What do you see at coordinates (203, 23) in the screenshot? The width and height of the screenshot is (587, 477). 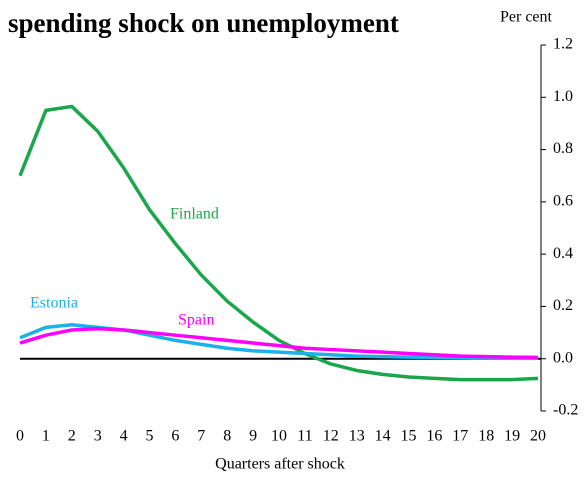 I see `chart-title: spending shock on unemployment` at bounding box center [203, 23].